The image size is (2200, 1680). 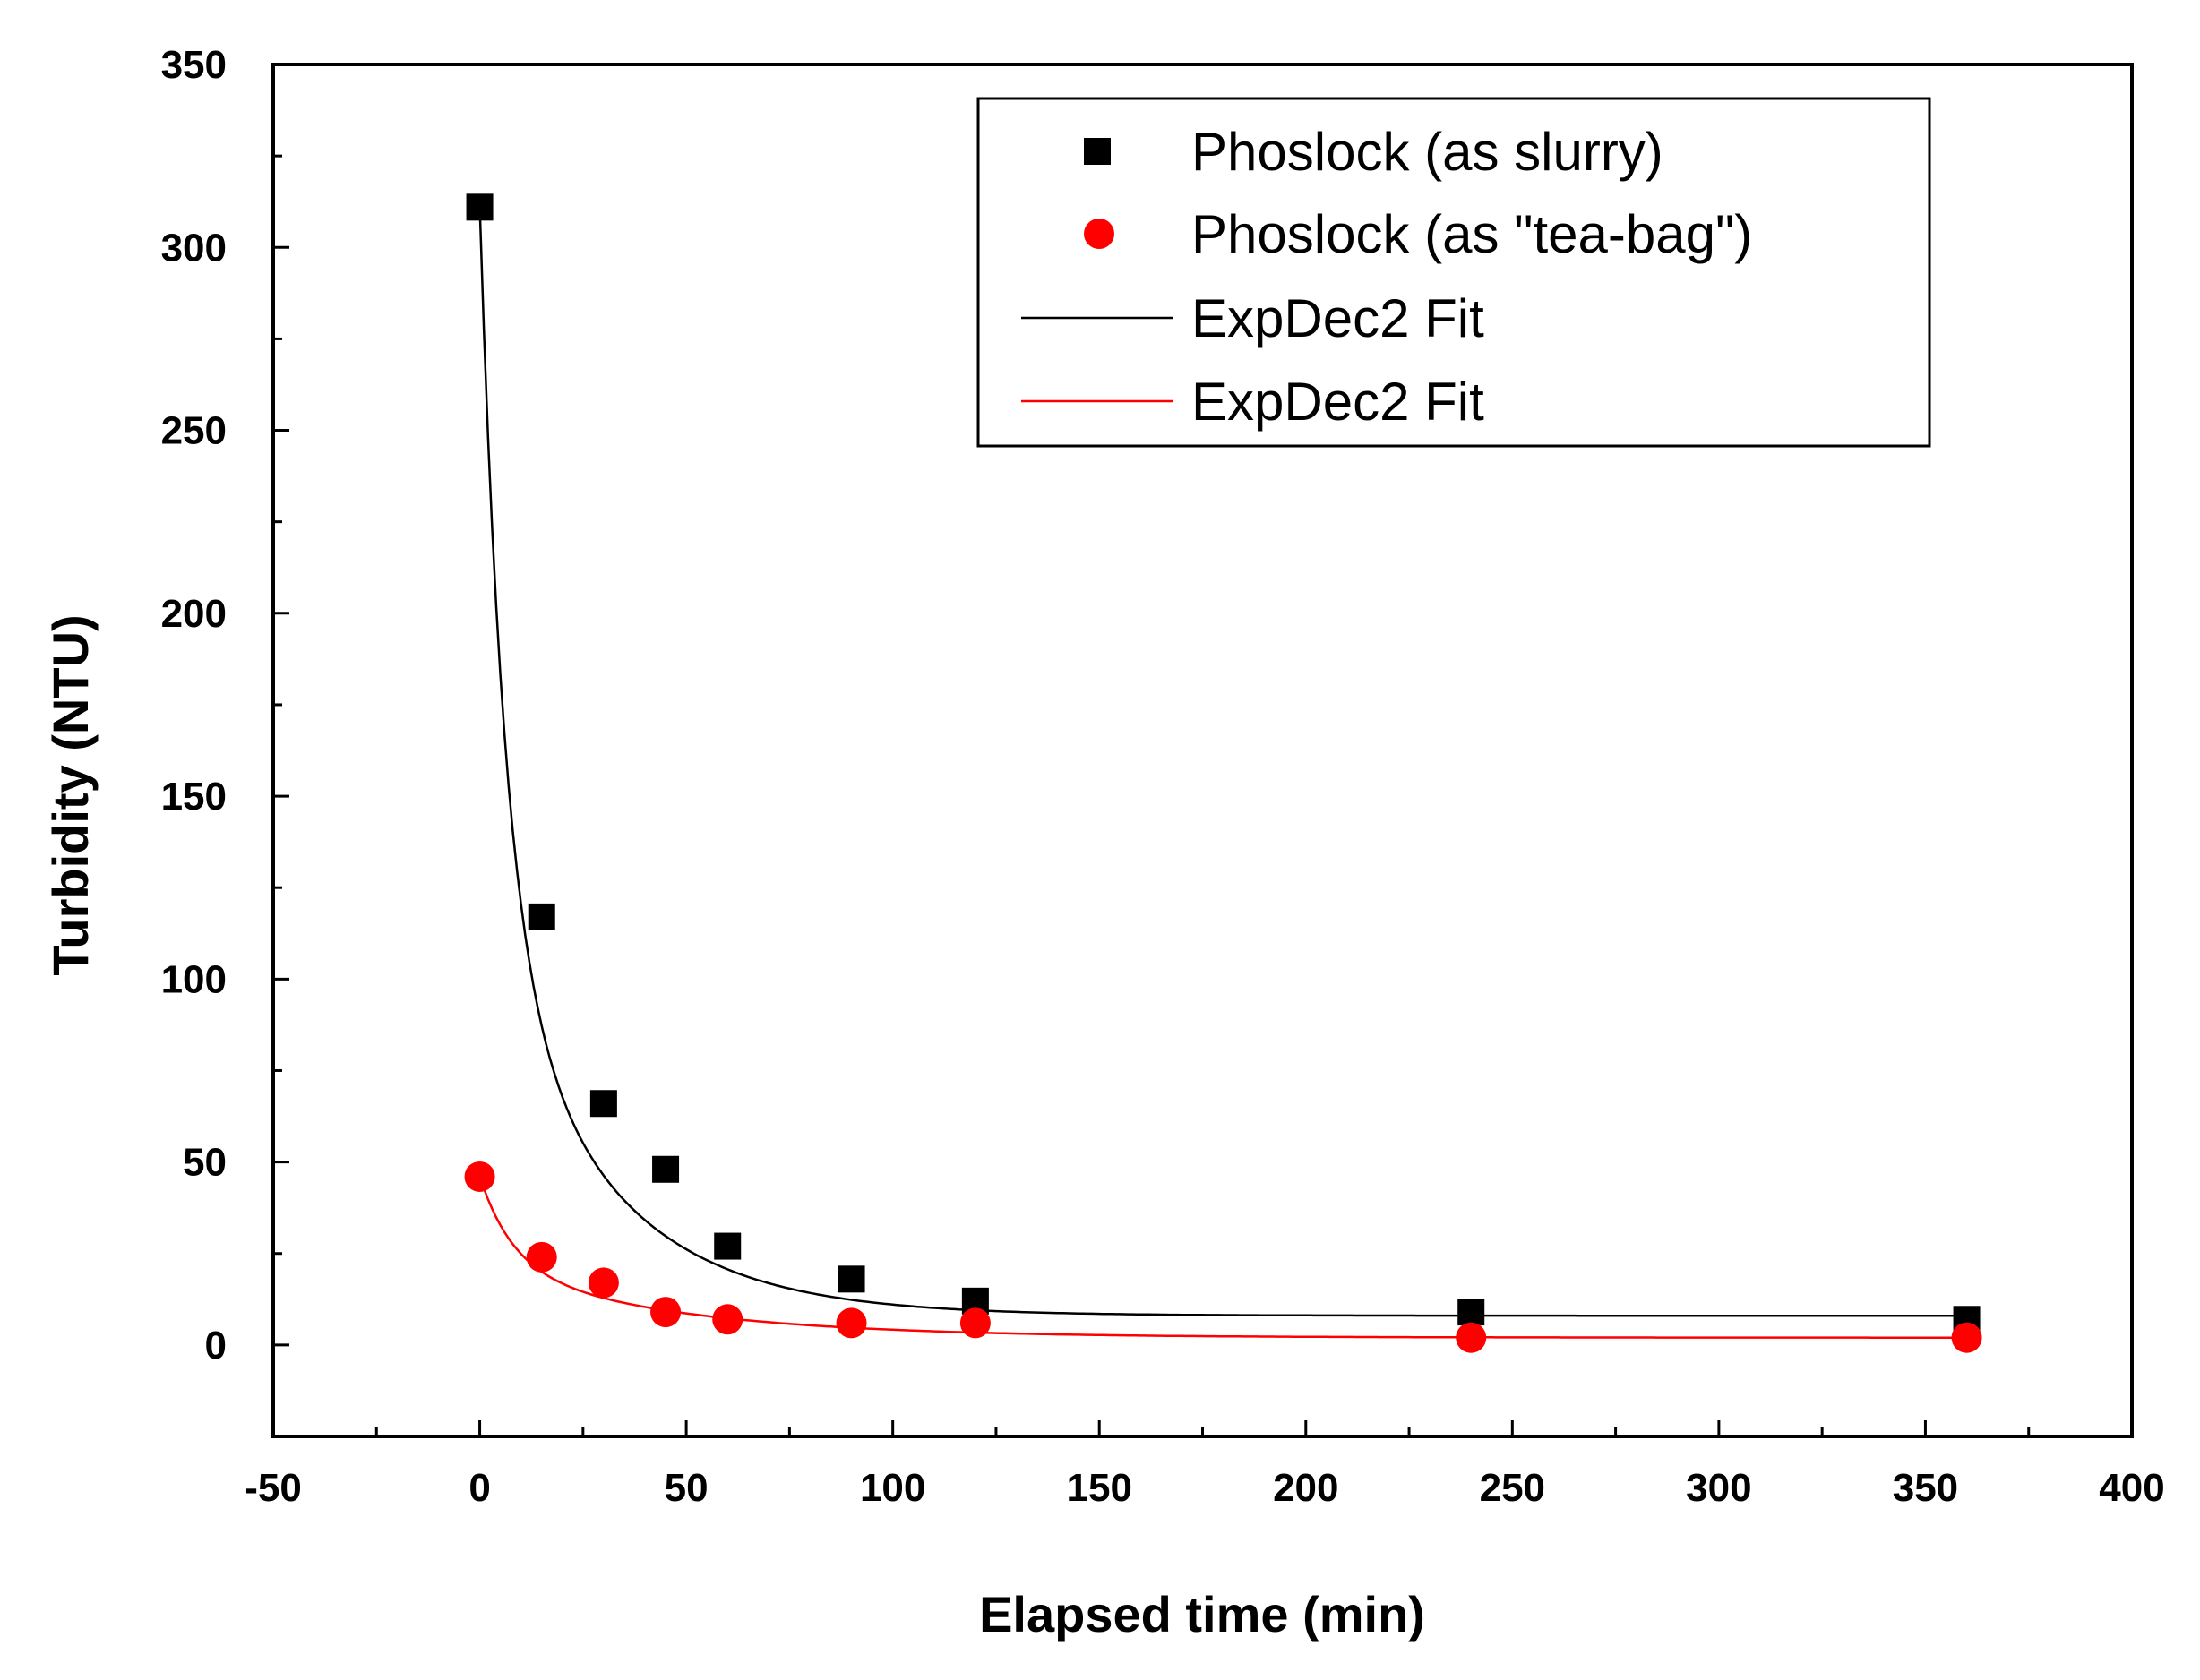 What do you see at coordinates (205, 1163) in the screenshot?
I see `y-tick-label: 50` at bounding box center [205, 1163].